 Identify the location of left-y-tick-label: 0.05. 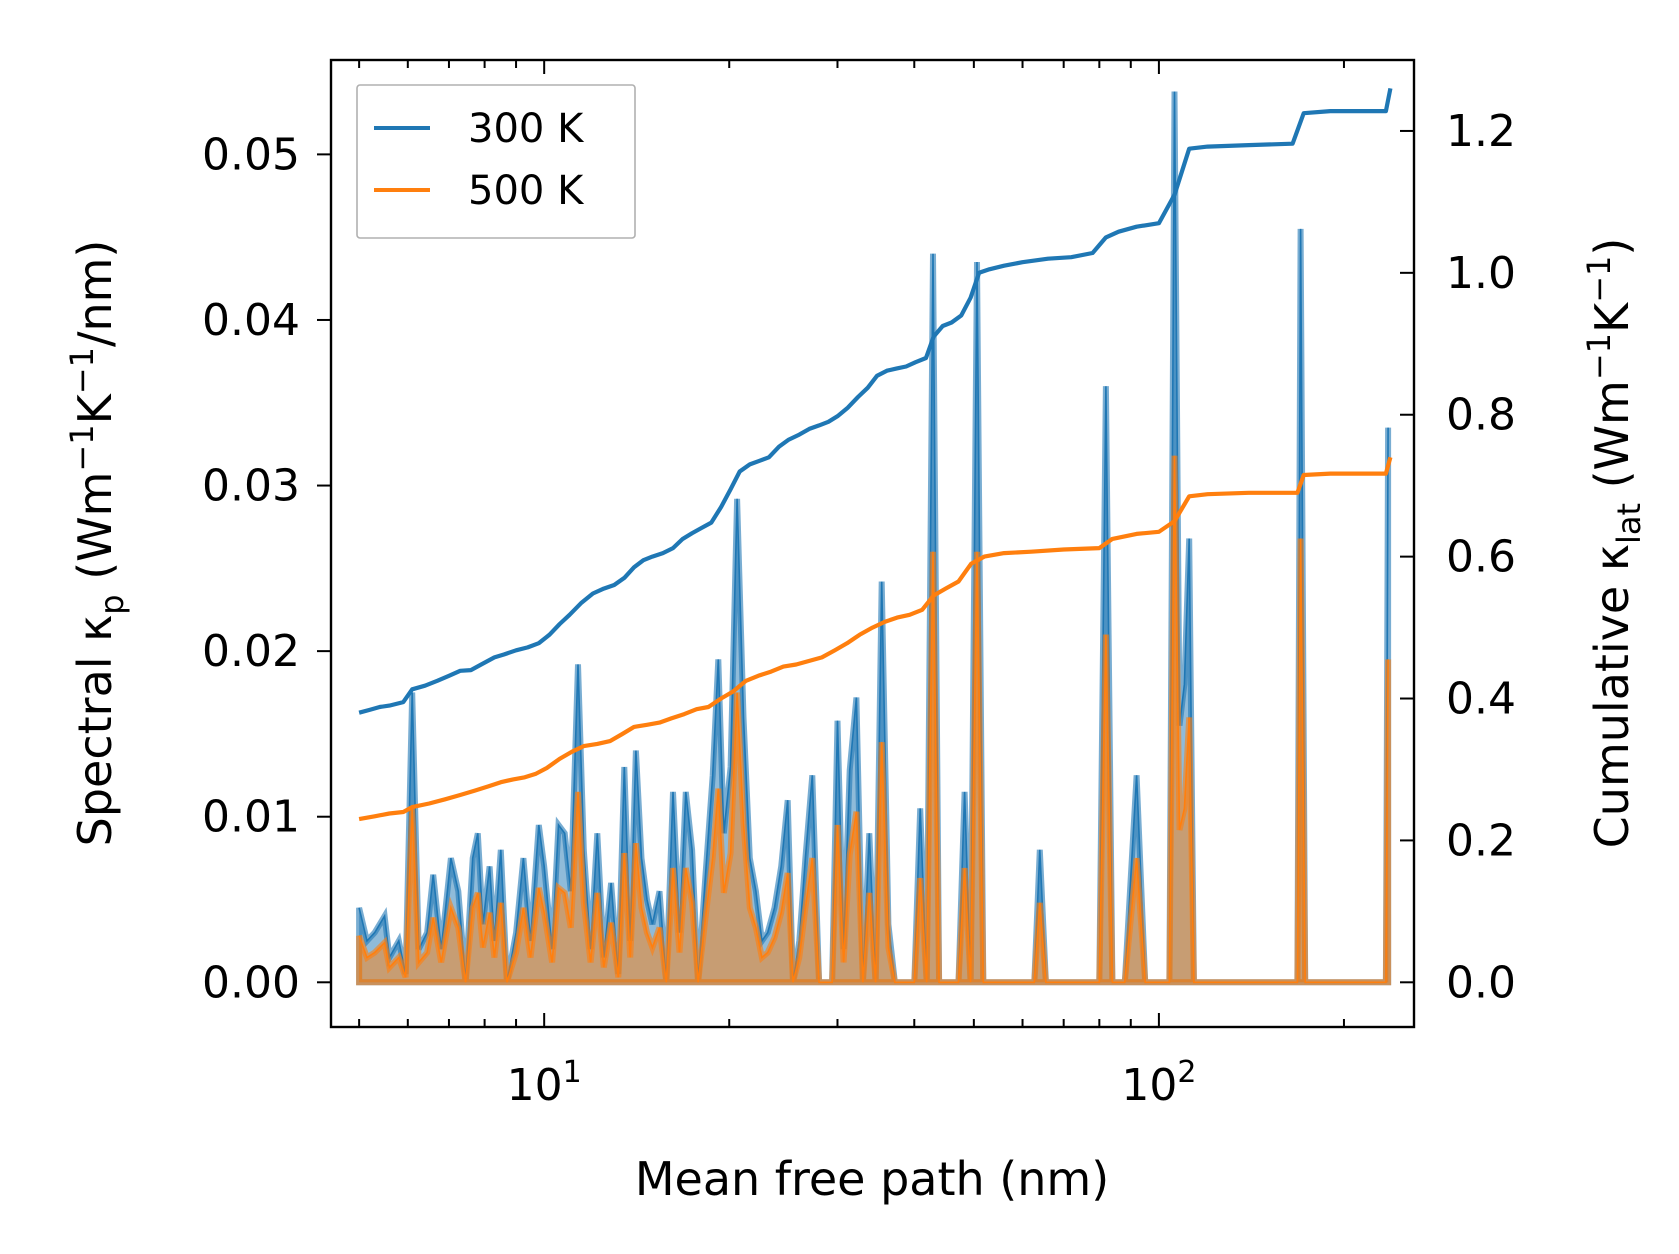
(251, 154).